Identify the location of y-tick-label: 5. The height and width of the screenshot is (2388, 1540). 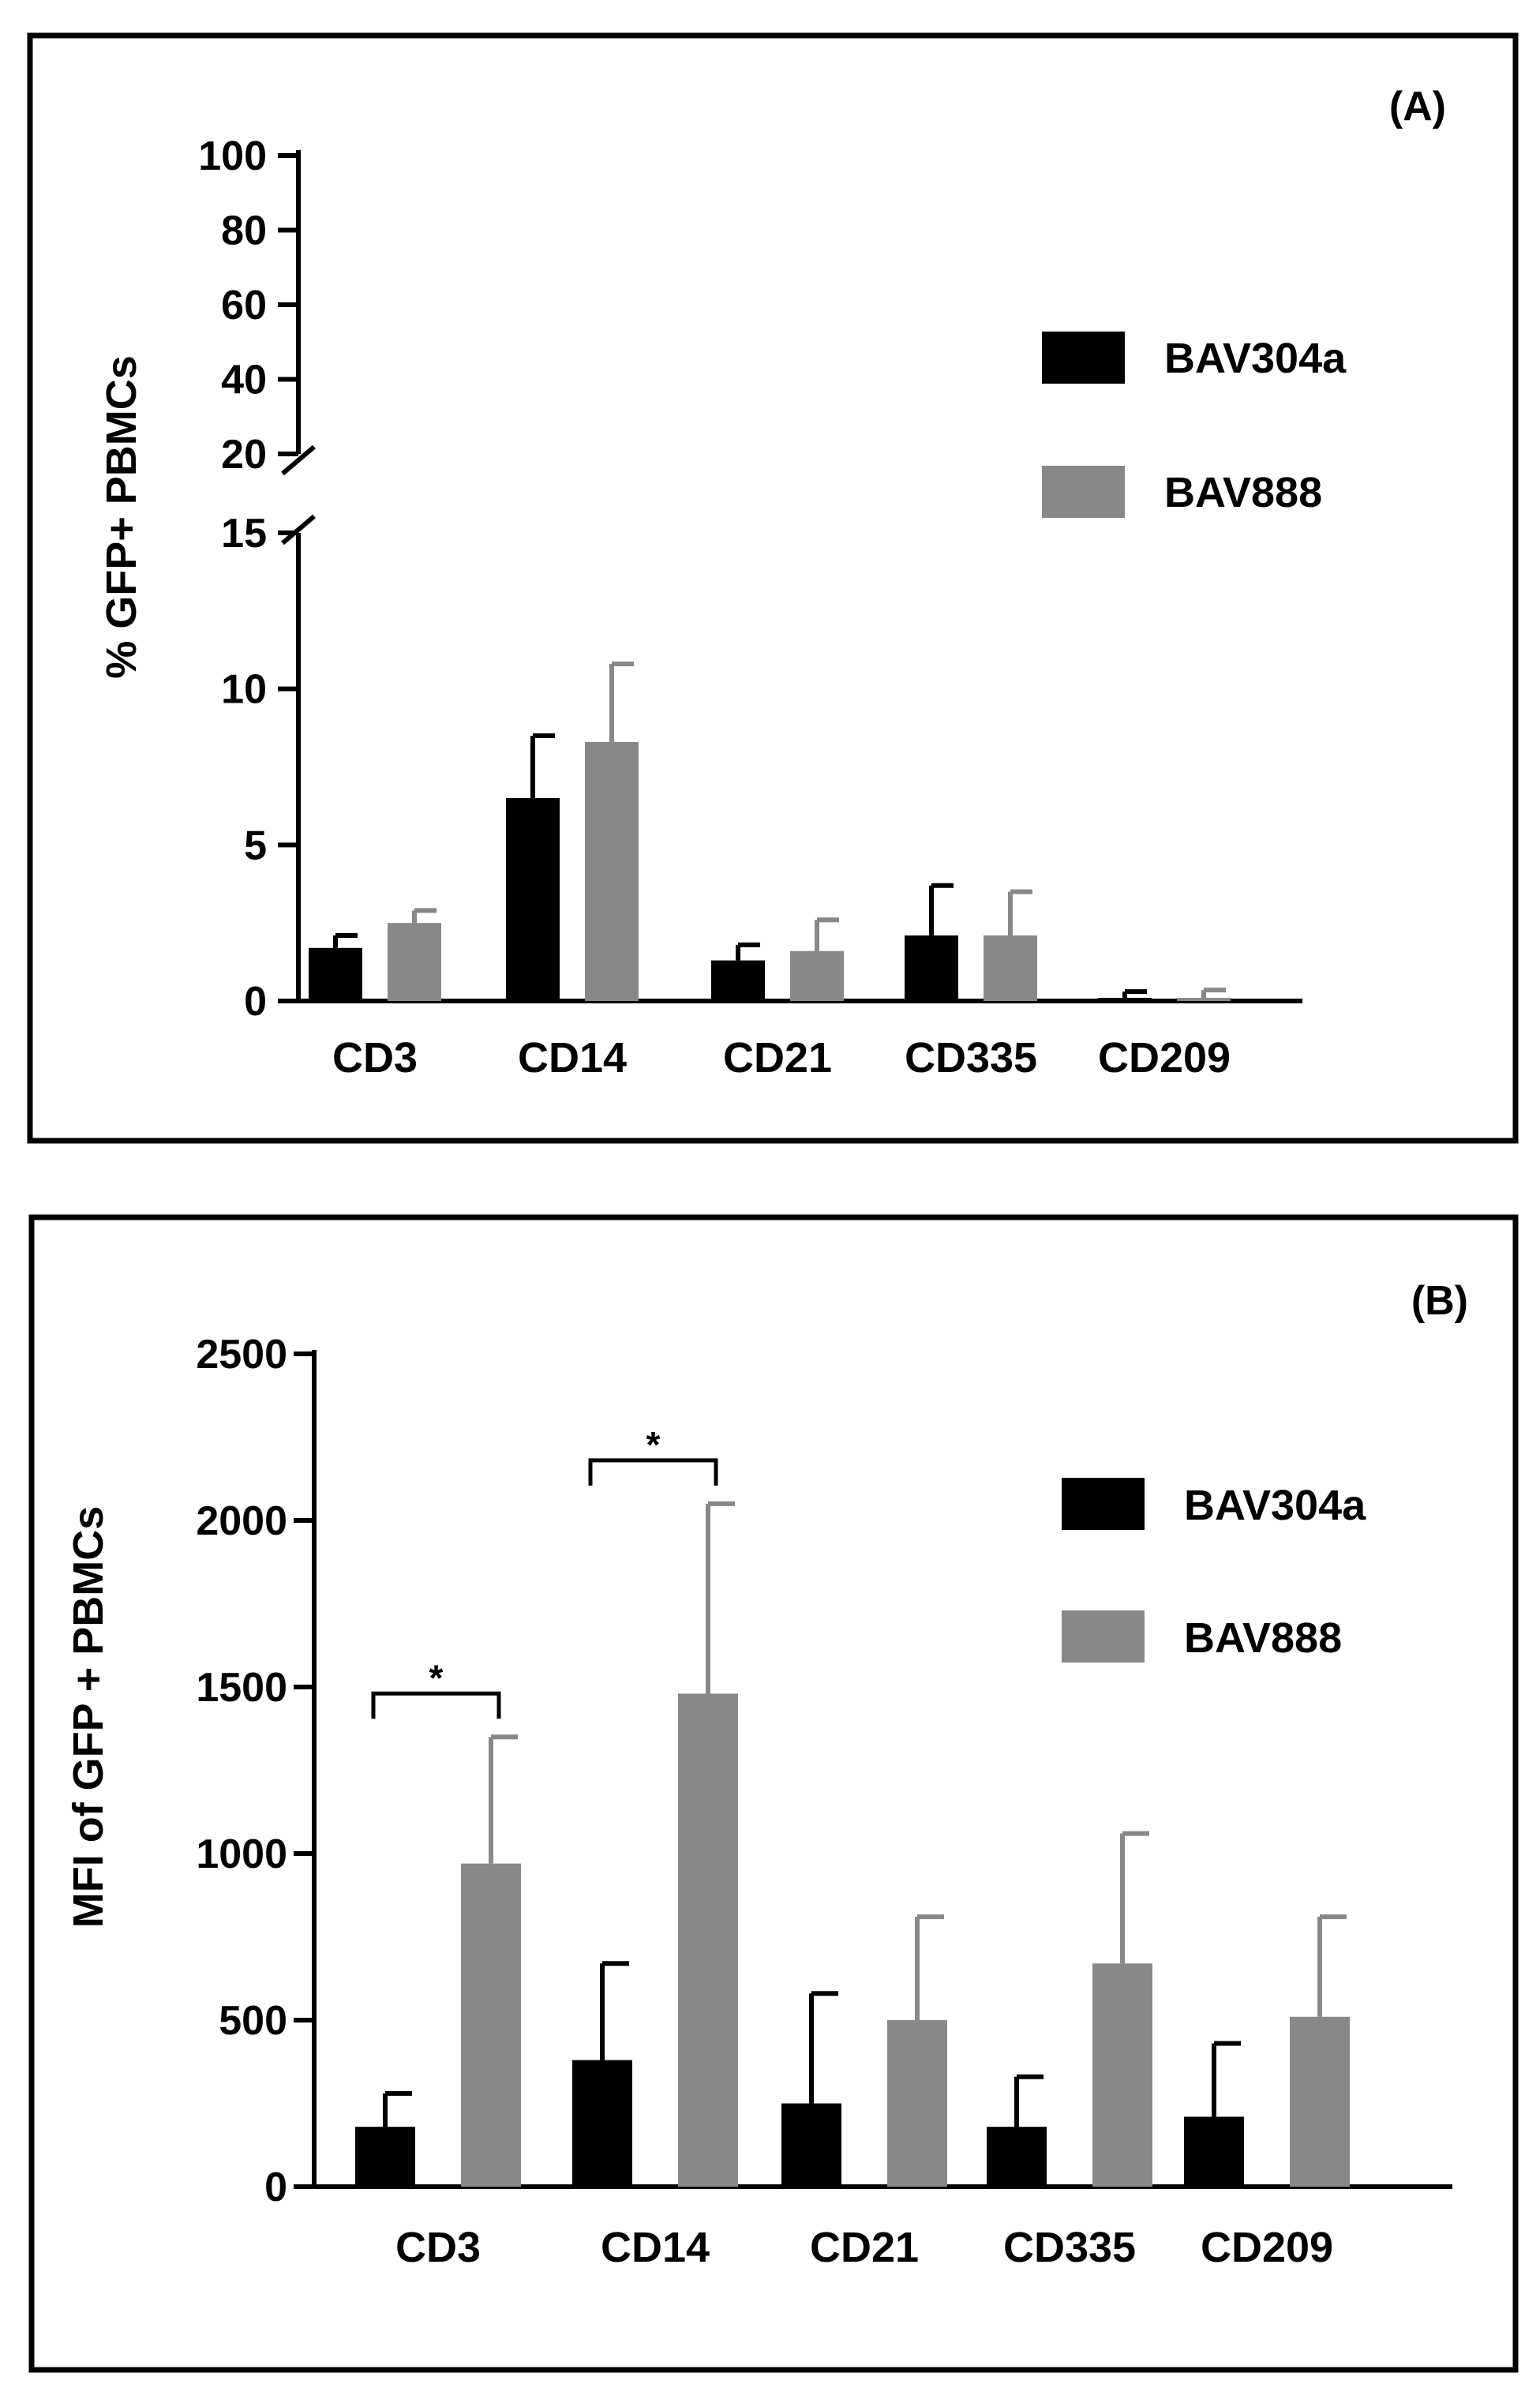
(255, 845).